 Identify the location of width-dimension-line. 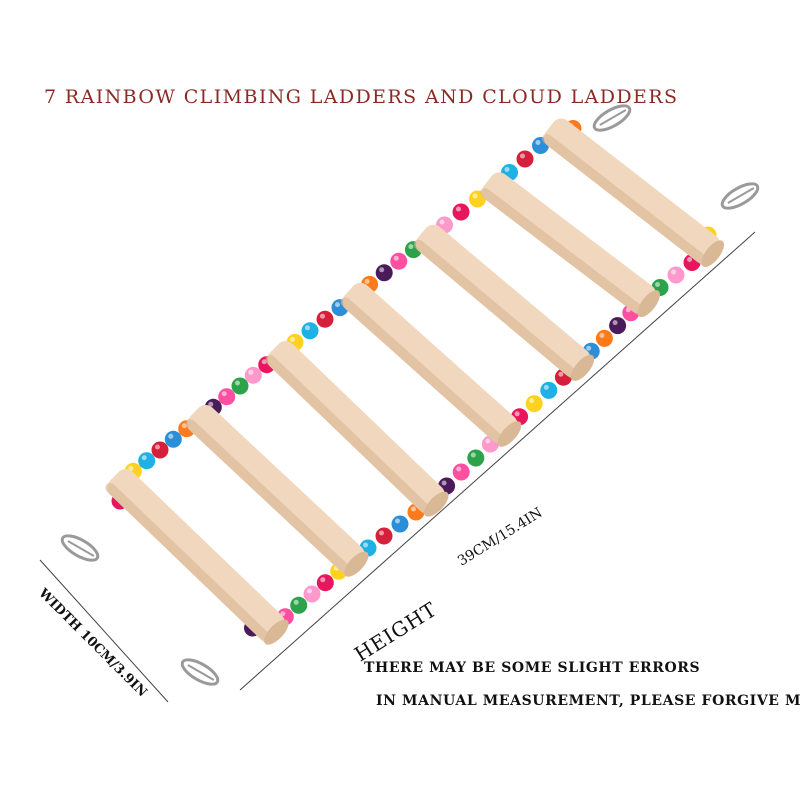
(104, 631).